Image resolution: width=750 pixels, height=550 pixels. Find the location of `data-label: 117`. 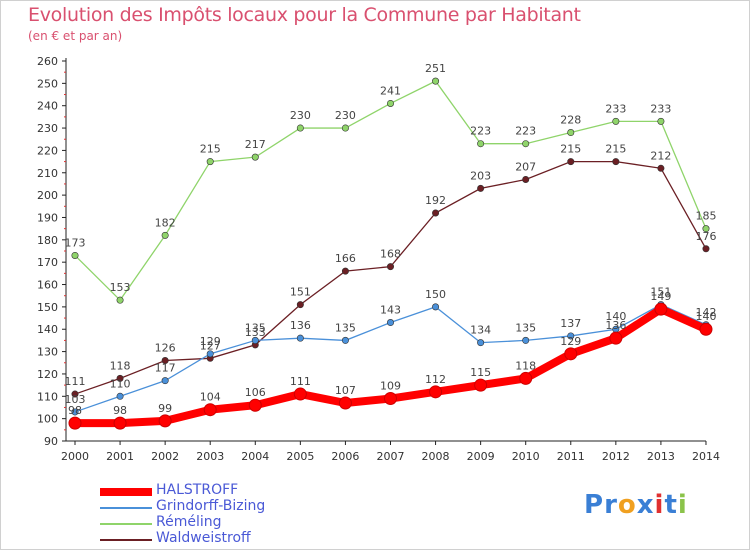

data-label: 117 is located at coordinates (165, 368).